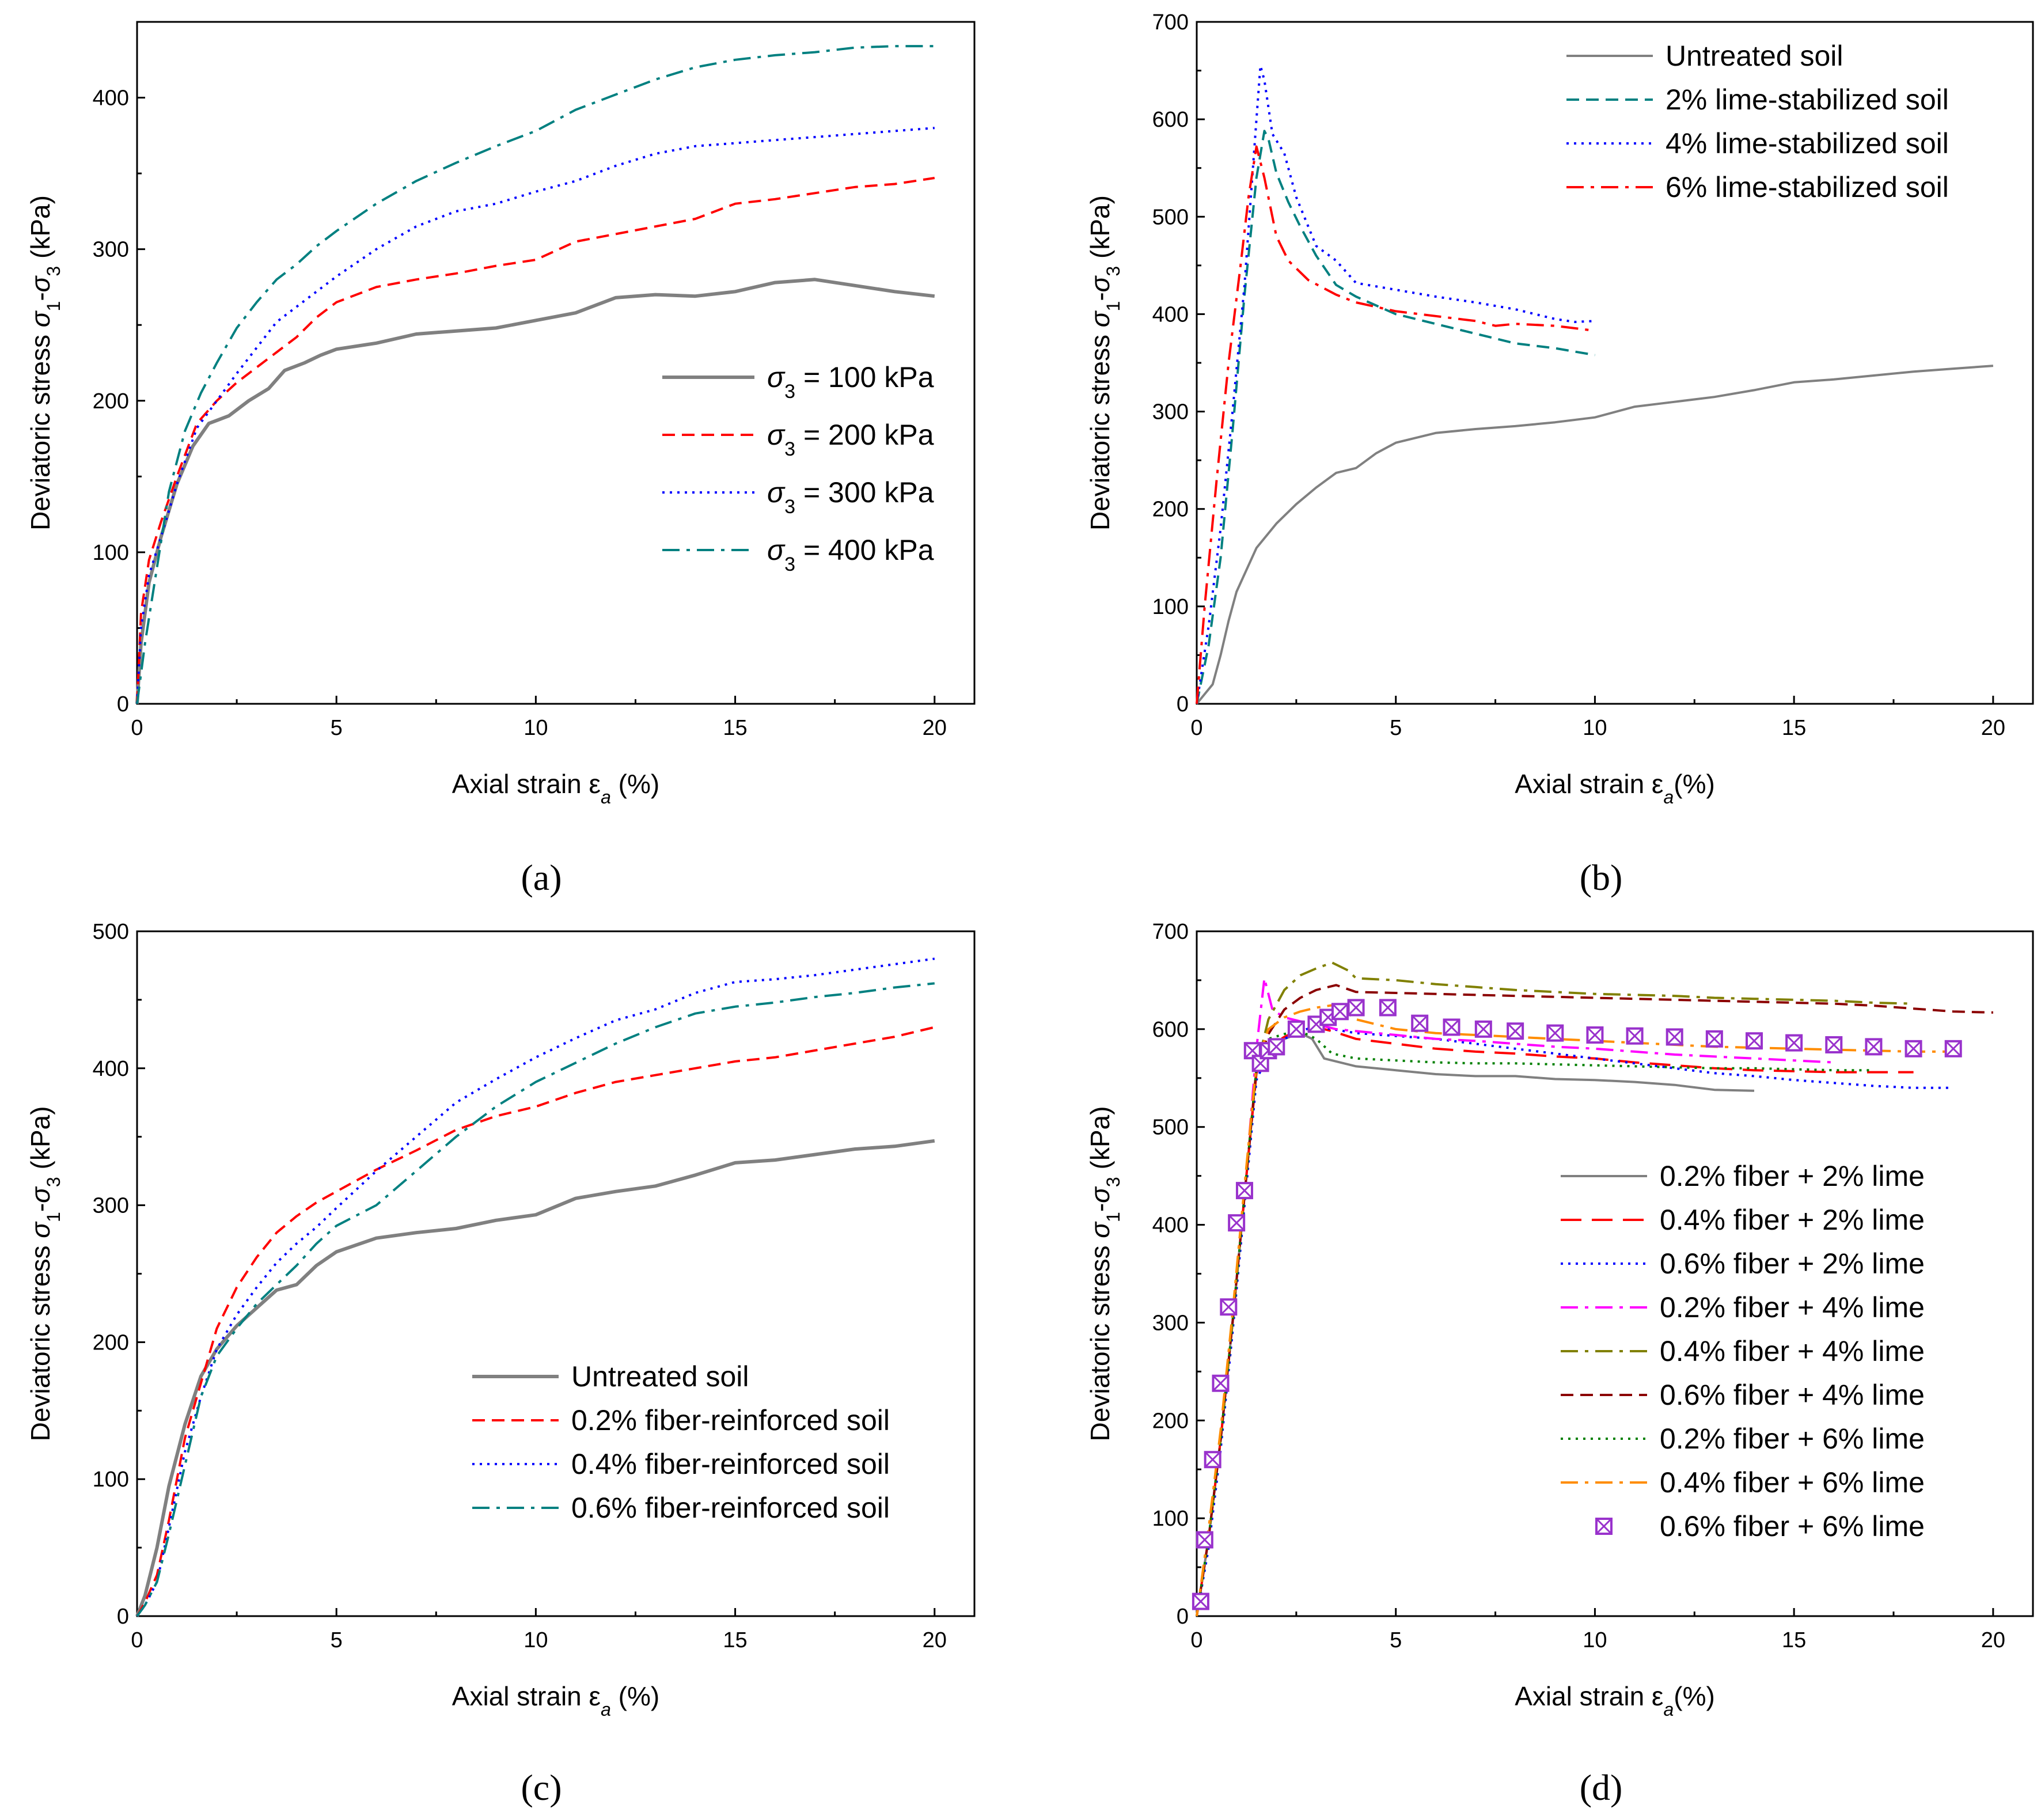  I want to click on legend-item: 0.2% fiber + 2% lime, so click(1743, 1176).